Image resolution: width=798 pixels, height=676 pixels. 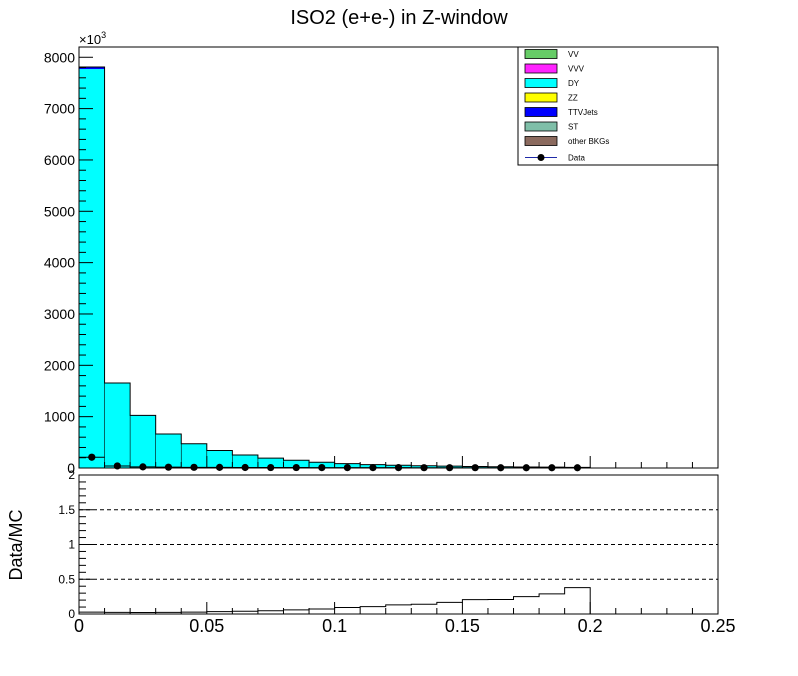 I want to click on x-tick-label: 0.15, so click(x=462, y=626).